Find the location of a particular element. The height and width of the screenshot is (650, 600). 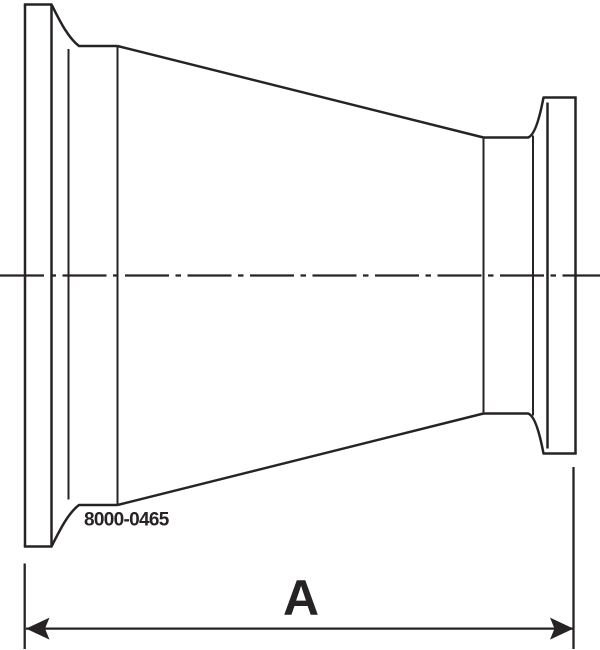

right-ferrule-lower-outline is located at coordinates (530, 433).